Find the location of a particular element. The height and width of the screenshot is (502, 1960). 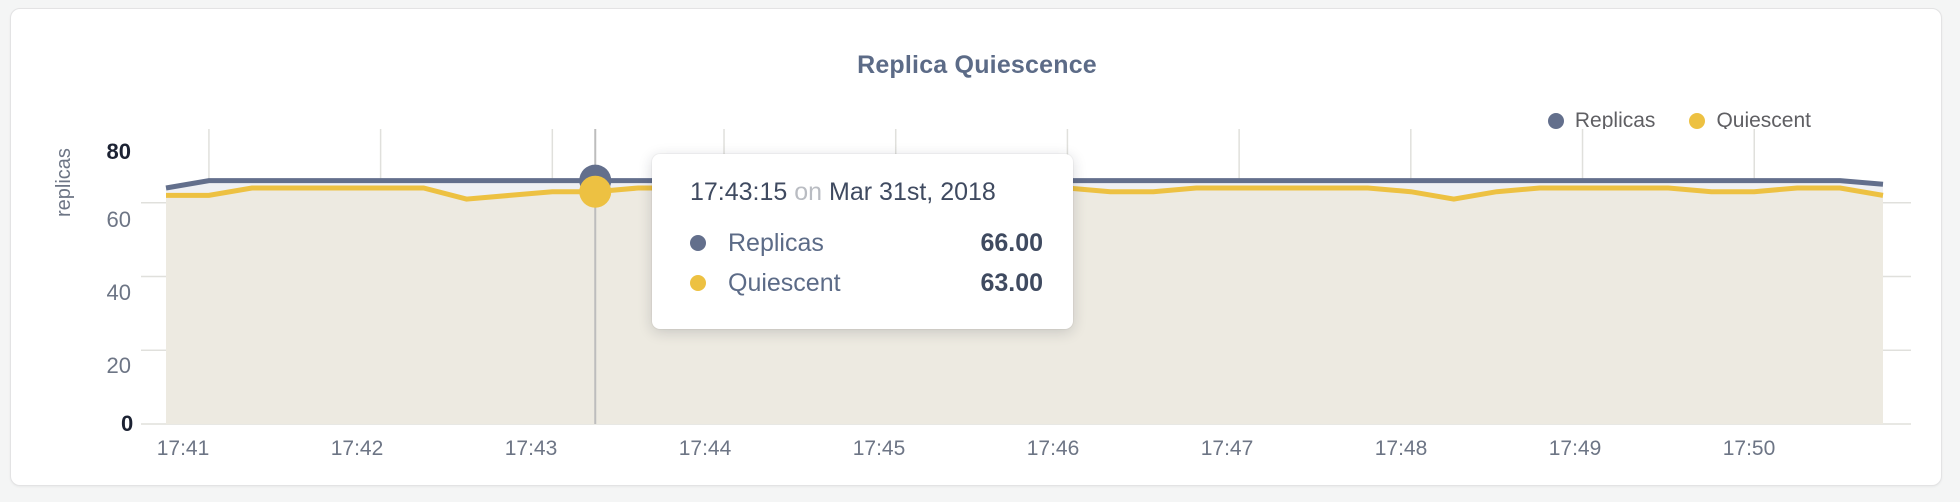

tooltip-time: 17:43:15 is located at coordinates (739, 192).